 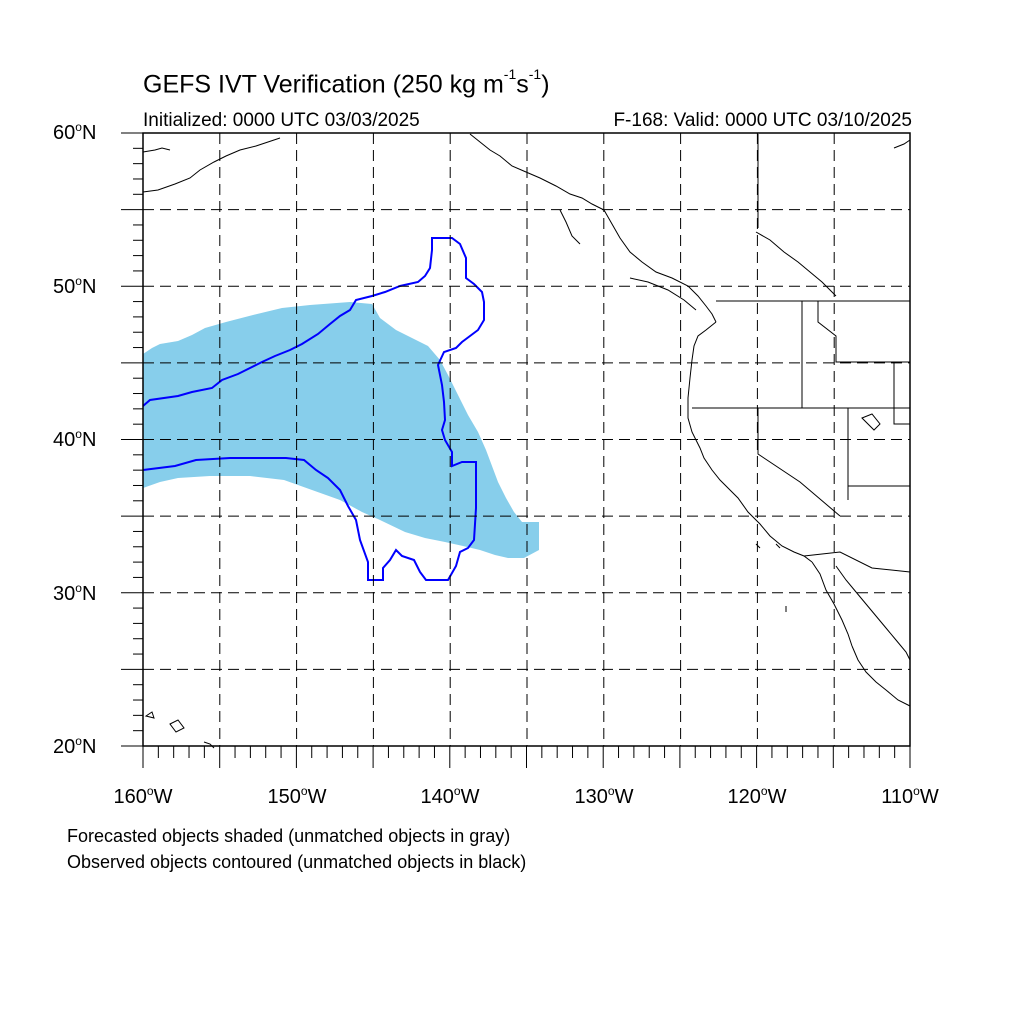 What do you see at coordinates (762, 120) in the screenshot?
I see `valid-time: F-168: Valid: 0000 UTC 03/10/2025` at bounding box center [762, 120].